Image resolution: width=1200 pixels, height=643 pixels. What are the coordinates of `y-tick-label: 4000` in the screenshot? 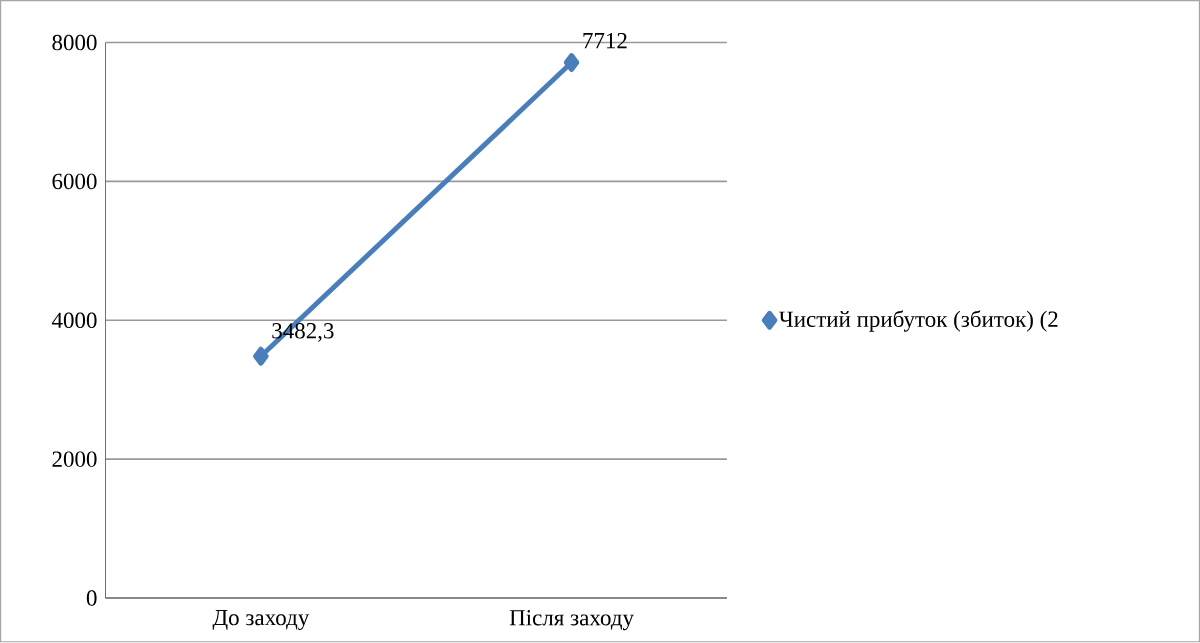 It's located at (74, 320).